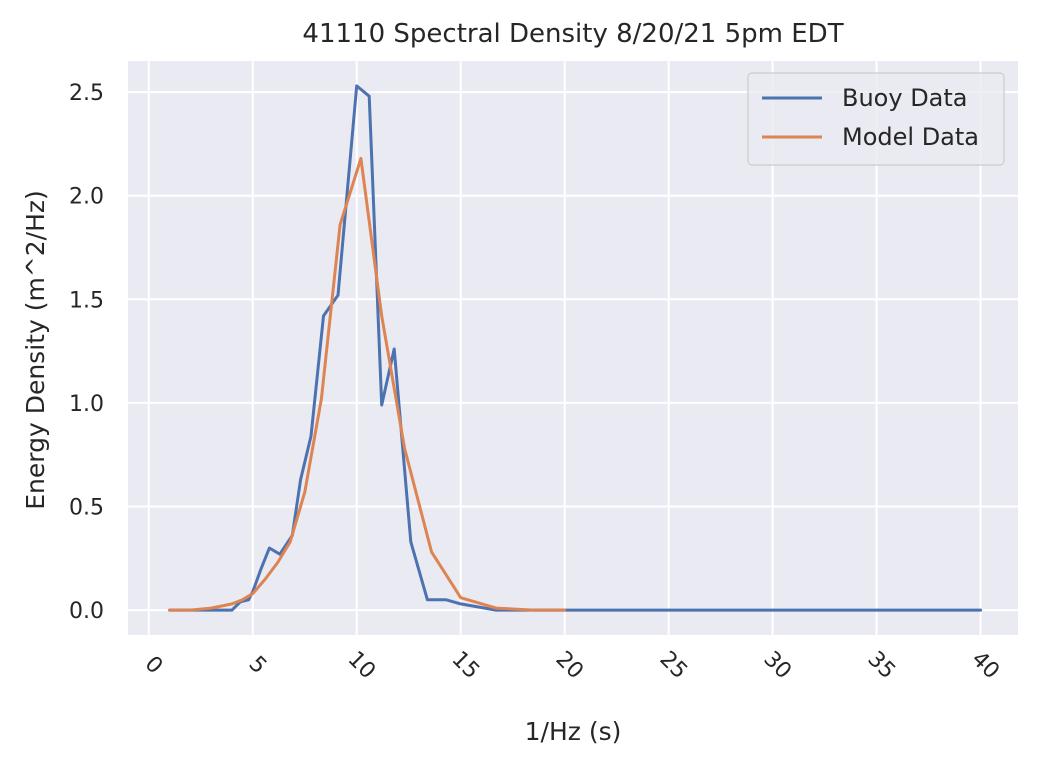 Image resolution: width=1060 pixels, height=760 pixels. I want to click on y-tick-label: 0.0, so click(86, 611).